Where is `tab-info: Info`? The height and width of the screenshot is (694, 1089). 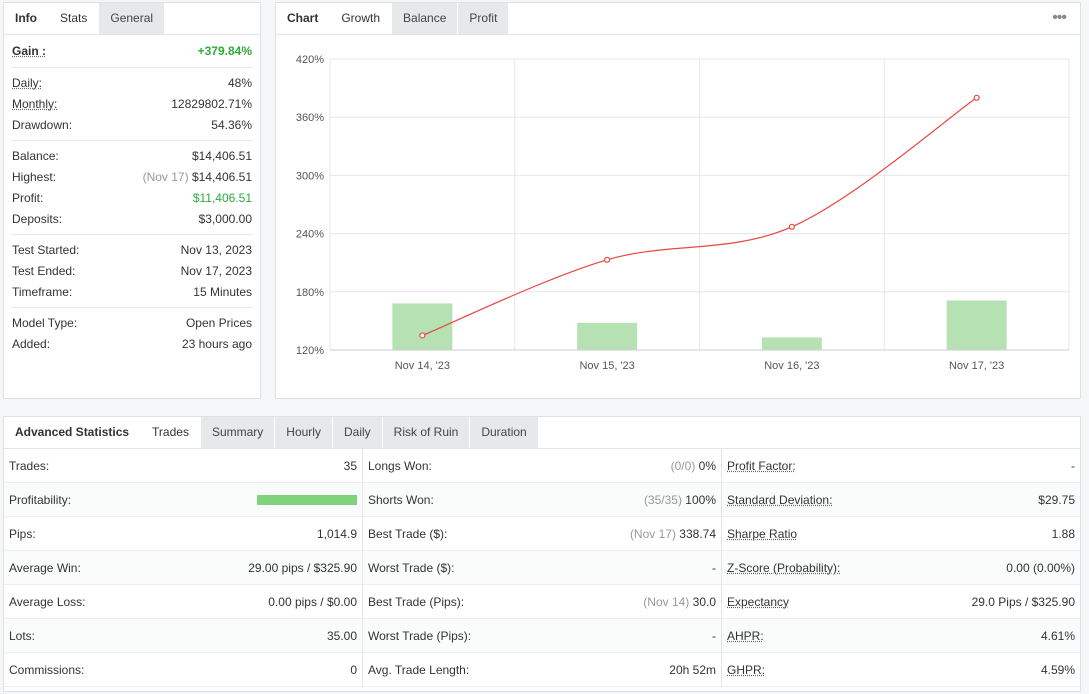
tab-info: Info is located at coordinates (26, 18).